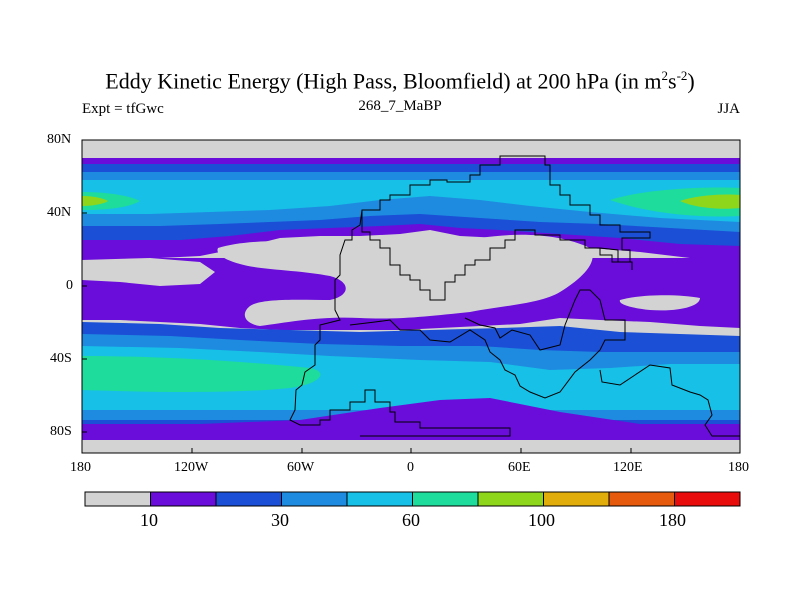 Image resolution: width=800 pixels, height=600 pixels. What do you see at coordinates (710, 201) in the screenshot?
I see `north-band-lime-right` at bounding box center [710, 201].